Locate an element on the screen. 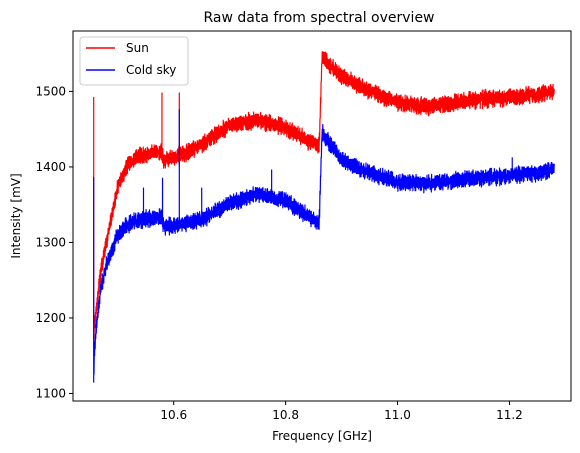 The width and height of the screenshot is (580, 453). y-tick-label: 1100 is located at coordinates (50, 393).